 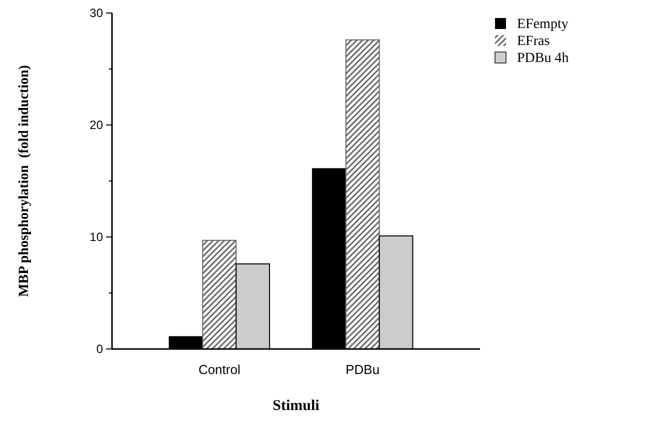 I want to click on y-tick-label: 20, so click(x=97, y=125).